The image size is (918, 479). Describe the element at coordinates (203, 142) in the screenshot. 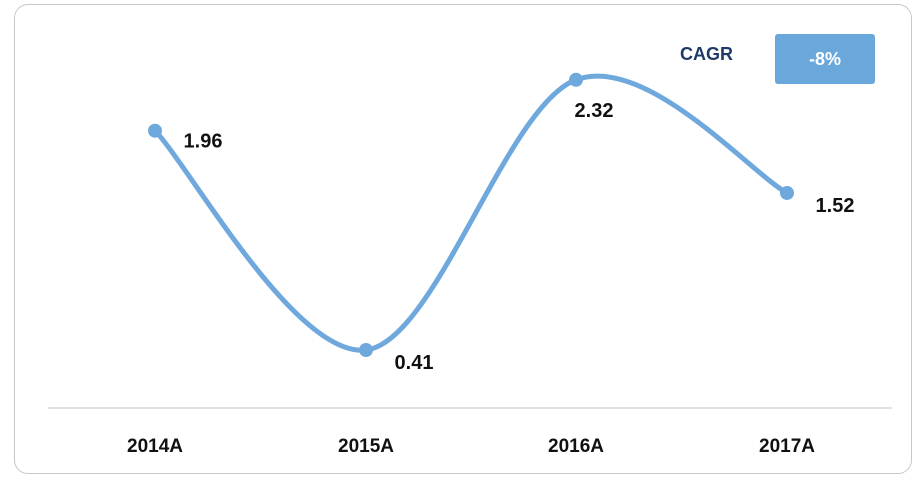

I see `data-label-2014A: 1.96` at that location.